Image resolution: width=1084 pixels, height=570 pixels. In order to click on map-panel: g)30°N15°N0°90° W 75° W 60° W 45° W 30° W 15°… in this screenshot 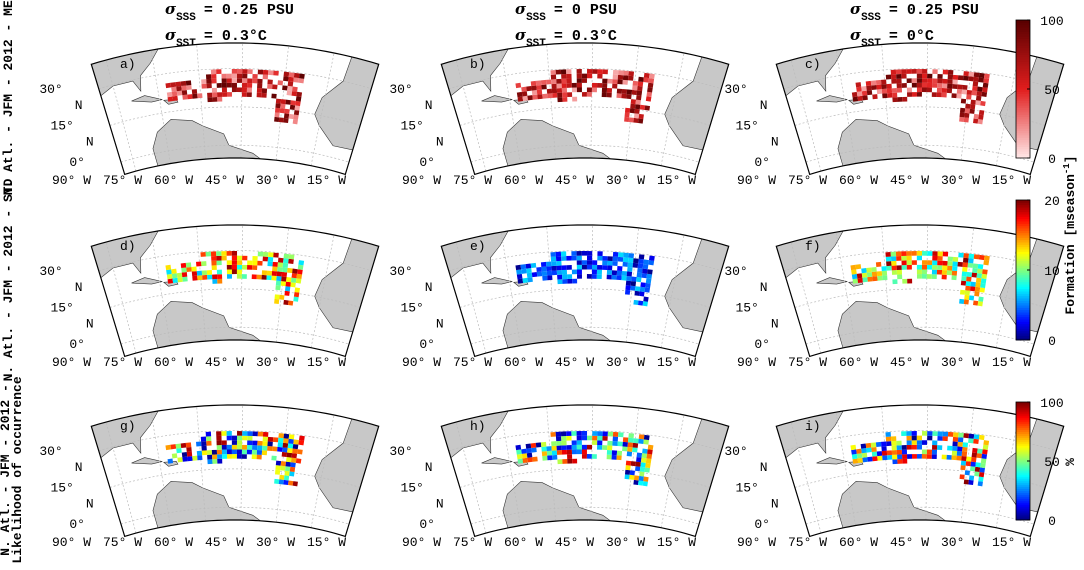, I will do `click(209, 477)`.